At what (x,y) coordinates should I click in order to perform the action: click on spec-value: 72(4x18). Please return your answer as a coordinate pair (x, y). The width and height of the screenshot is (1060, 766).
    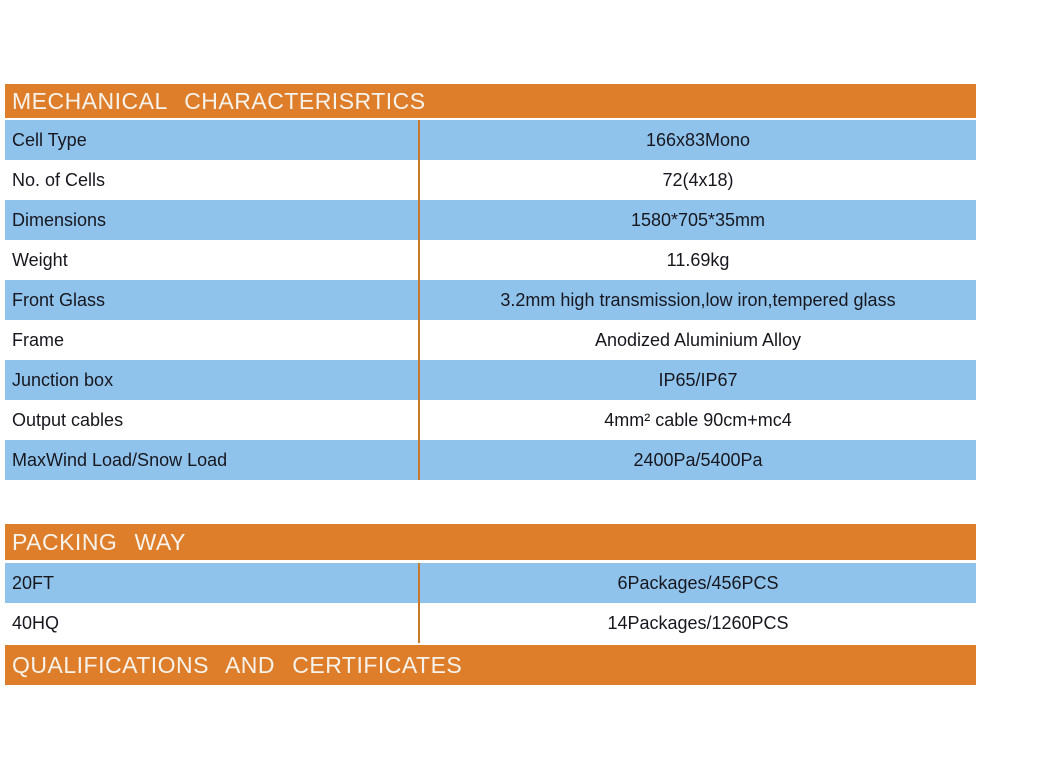
    Looking at the image, I should click on (698, 180).